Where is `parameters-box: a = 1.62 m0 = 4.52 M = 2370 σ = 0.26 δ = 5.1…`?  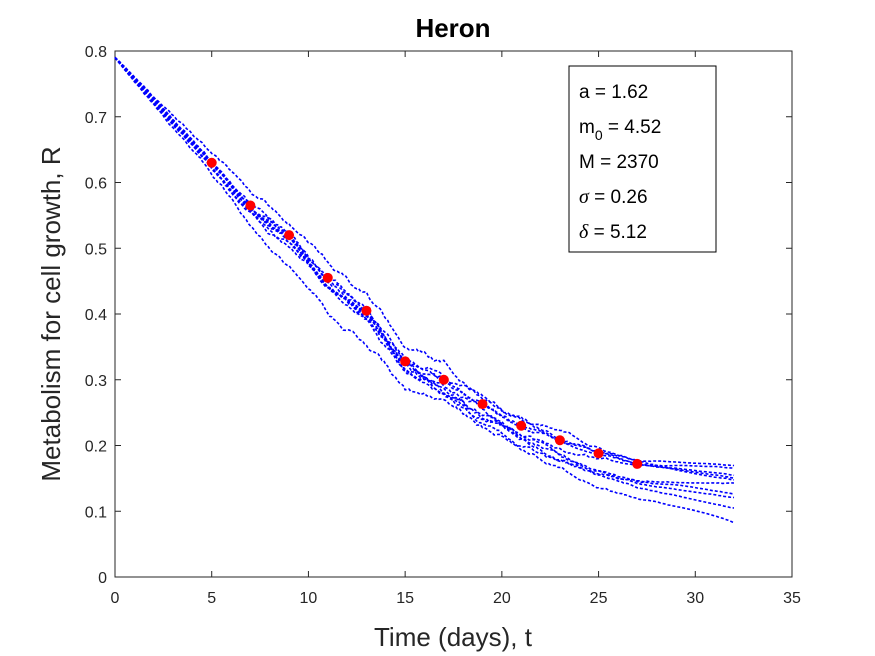
parameters-box: a = 1.62 m0 = 4.52 M = 2370 σ = 0.26 δ = 5.1… is located at coordinates (642, 159).